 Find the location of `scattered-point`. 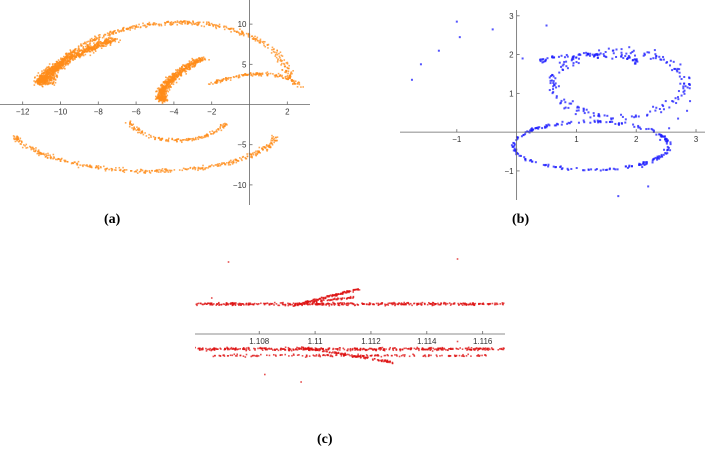

scattered-point is located at coordinates (546, 25).